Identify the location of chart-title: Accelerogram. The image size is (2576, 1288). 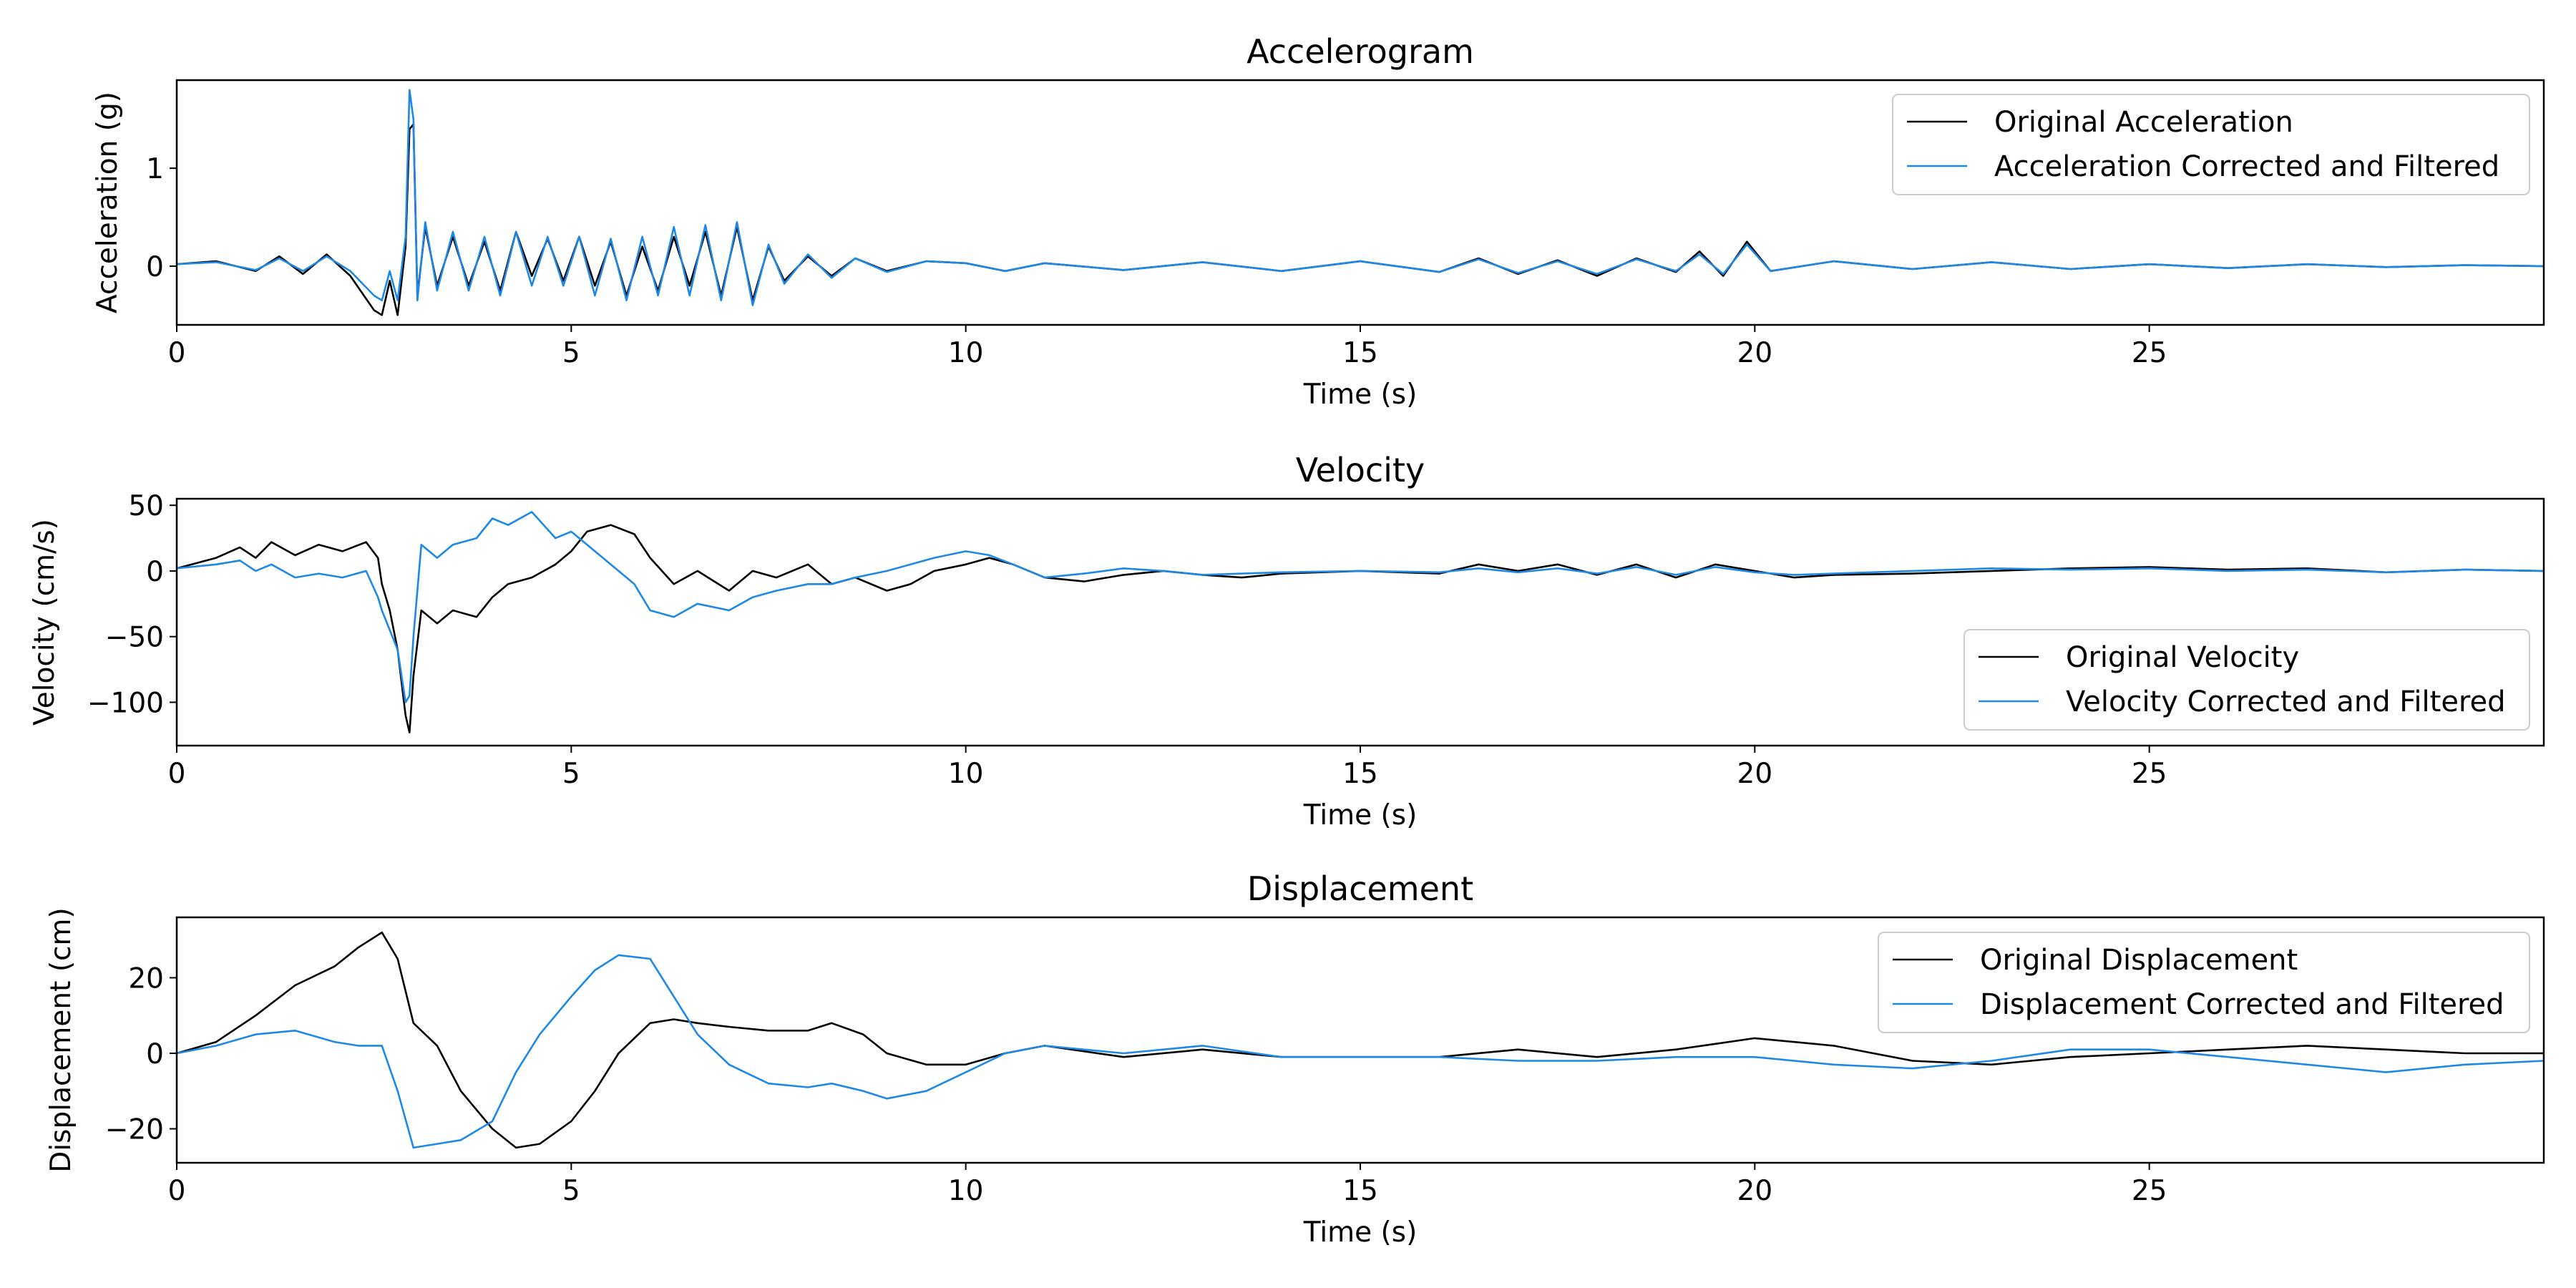
(1360, 51).